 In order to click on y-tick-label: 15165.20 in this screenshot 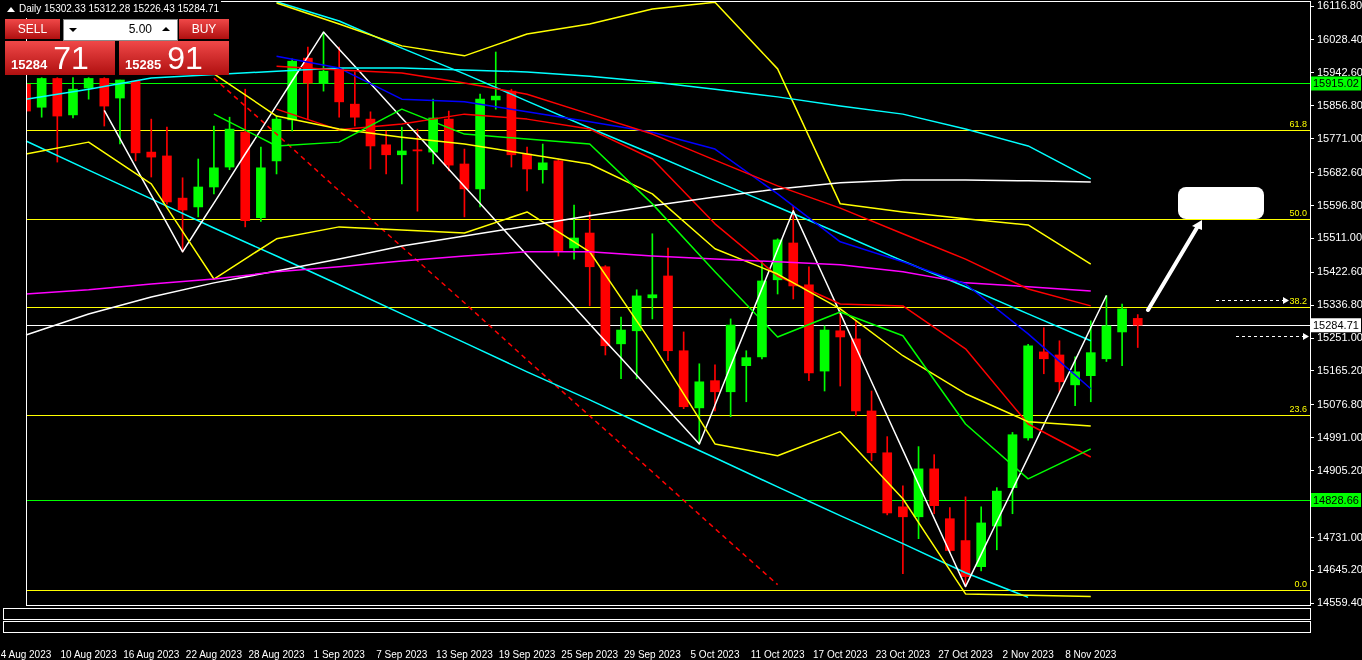, I will do `click(1339, 370)`.